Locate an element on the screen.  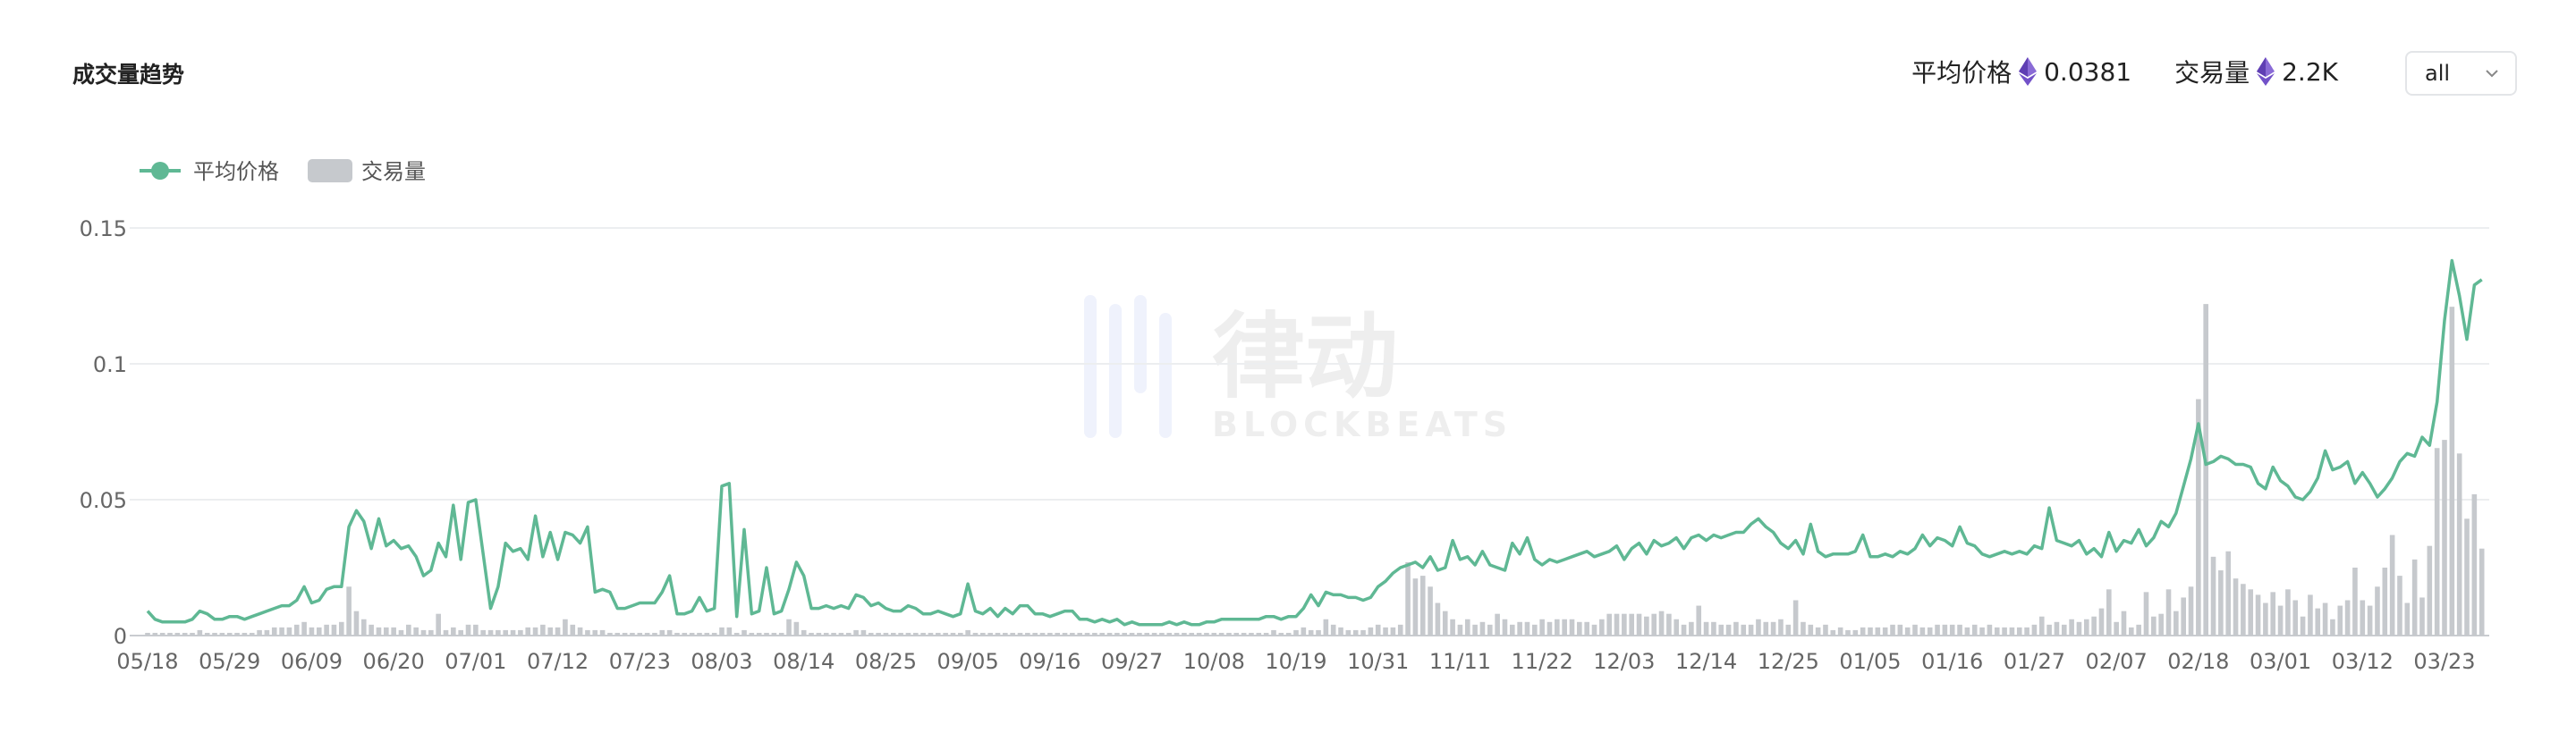
x-tick-label: 02/18 is located at coordinates (2198, 662).